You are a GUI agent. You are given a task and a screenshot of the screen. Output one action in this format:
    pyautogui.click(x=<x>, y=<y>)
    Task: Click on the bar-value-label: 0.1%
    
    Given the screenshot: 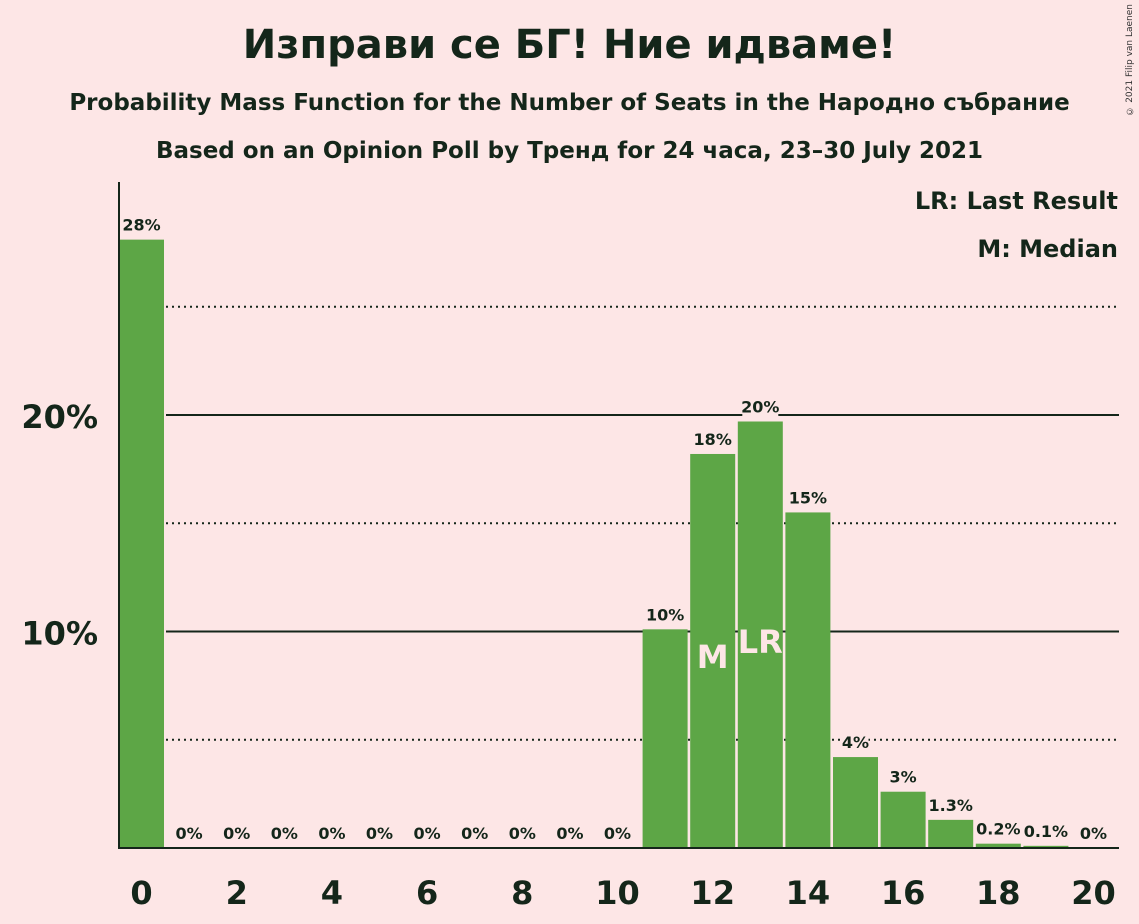 What is the action you would take?
    pyautogui.click(x=1046, y=831)
    